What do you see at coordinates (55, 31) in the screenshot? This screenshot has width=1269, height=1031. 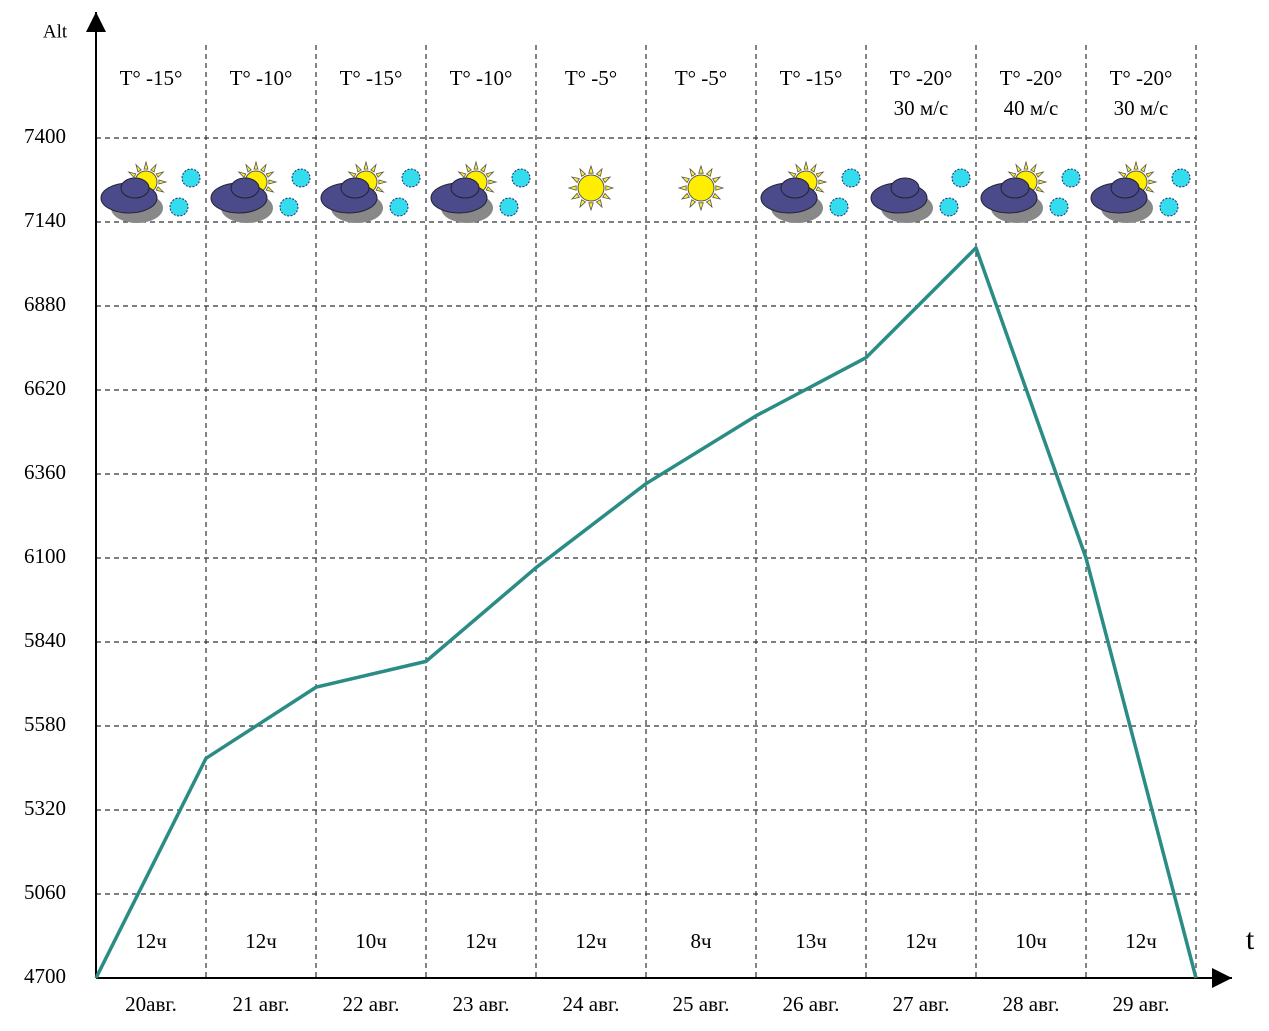 I see `y-axis-label: Alt` at bounding box center [55, 31].